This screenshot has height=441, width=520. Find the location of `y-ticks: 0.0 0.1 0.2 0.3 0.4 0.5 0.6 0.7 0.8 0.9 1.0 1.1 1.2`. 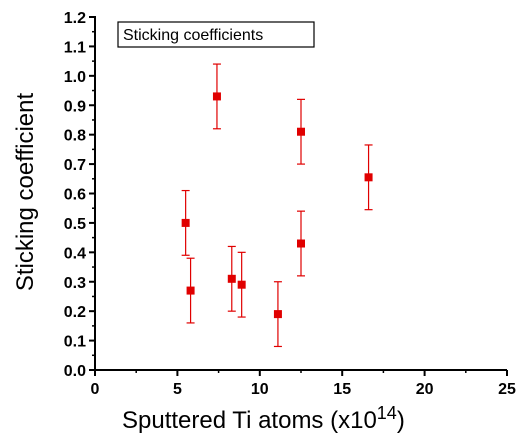

y-ticks: 0.0 0.1 0.2 0.3 0.4 0.5 0.6 0.7 0.8 0.9 1.0 1.1 1.2 is located at coordinates (79, 195).